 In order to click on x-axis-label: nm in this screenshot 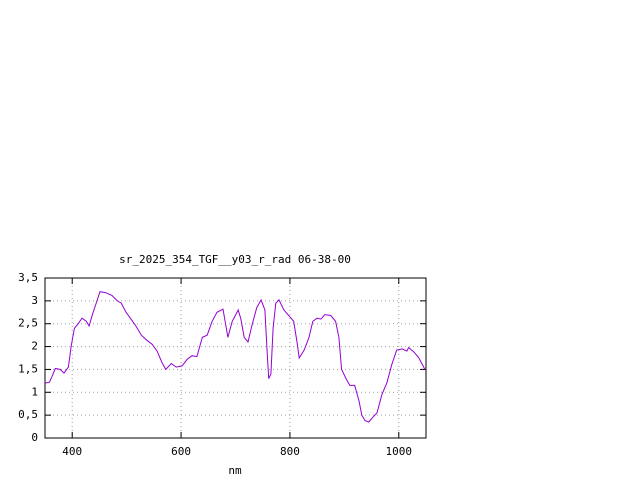, I will do `click(235, 470)`.